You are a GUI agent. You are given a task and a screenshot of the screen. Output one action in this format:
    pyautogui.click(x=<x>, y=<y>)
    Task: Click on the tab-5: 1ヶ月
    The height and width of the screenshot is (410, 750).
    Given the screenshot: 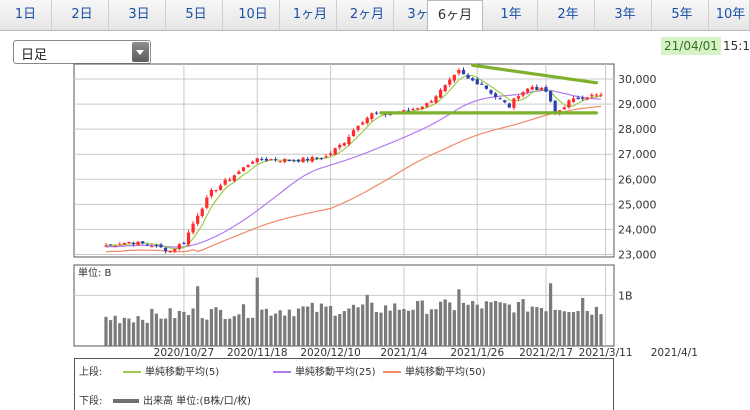 What is the action you would take?
    pyautogui.click(x=310, y=15)
    